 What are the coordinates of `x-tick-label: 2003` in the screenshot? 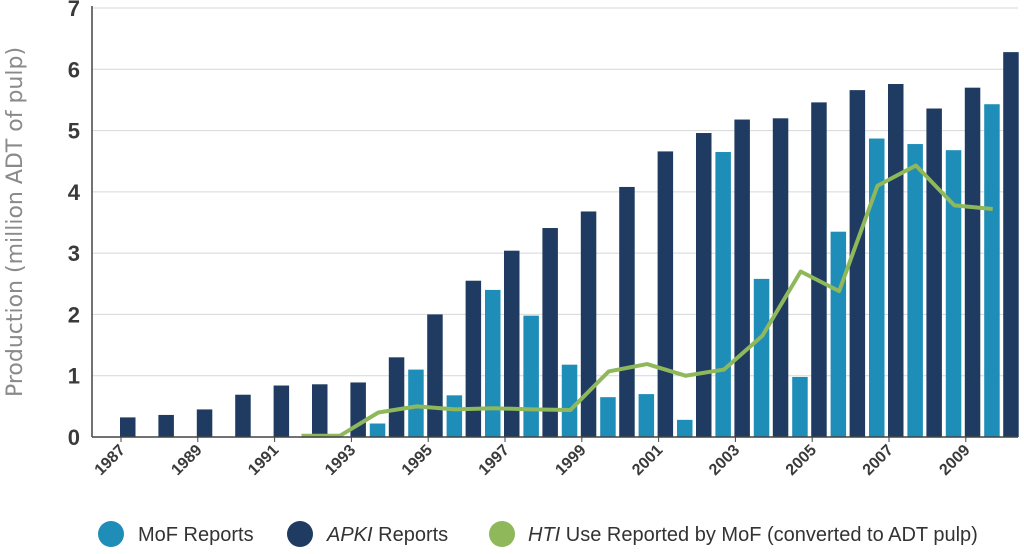 It's located at (724, 460).